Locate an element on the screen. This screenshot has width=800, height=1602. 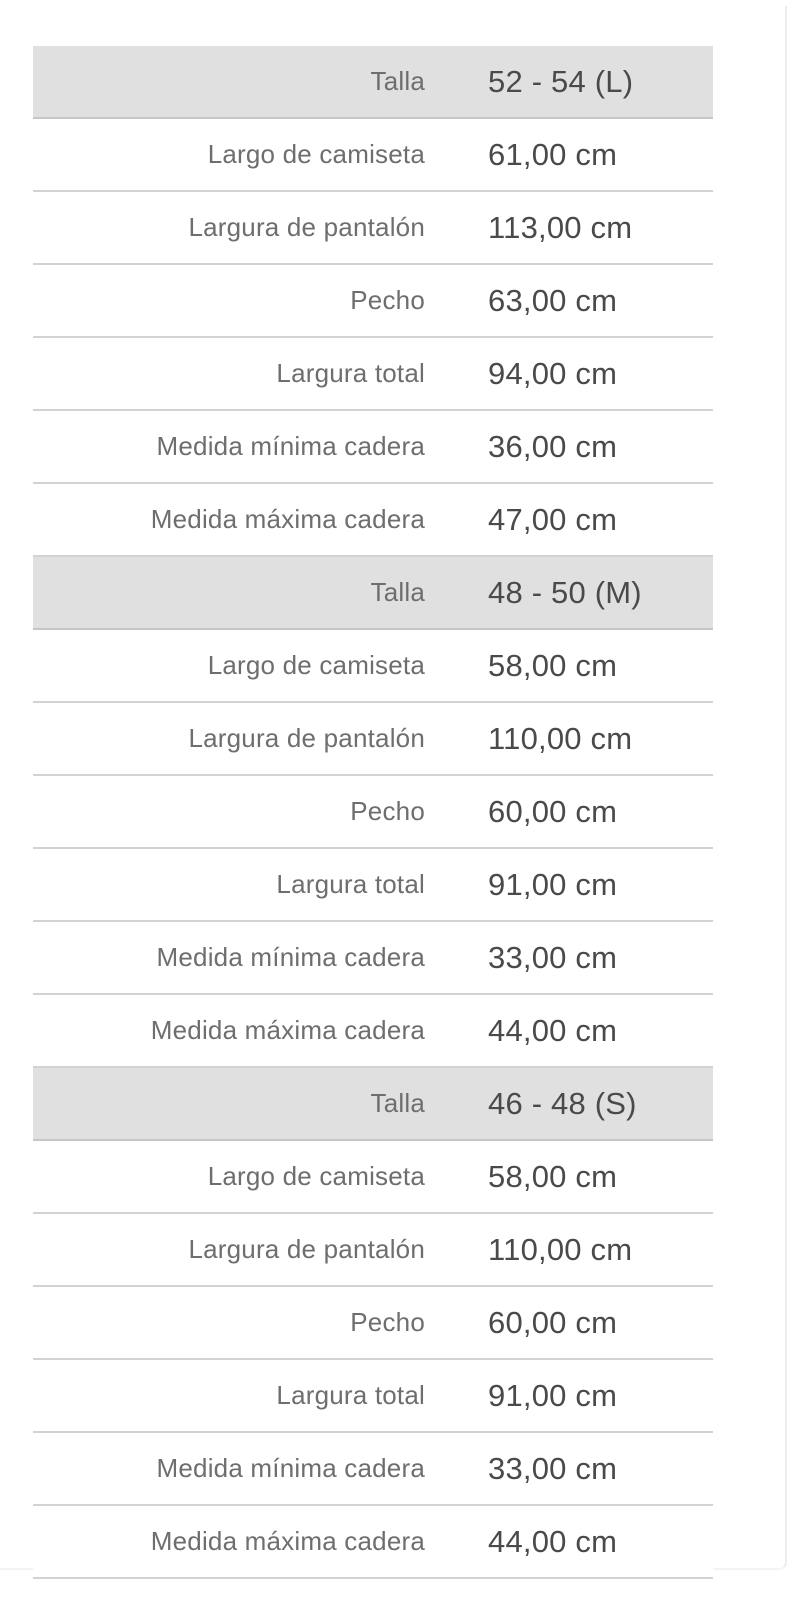
size-header-row: Talla 52 - 54 (L) is located at coordinates (373, 82).